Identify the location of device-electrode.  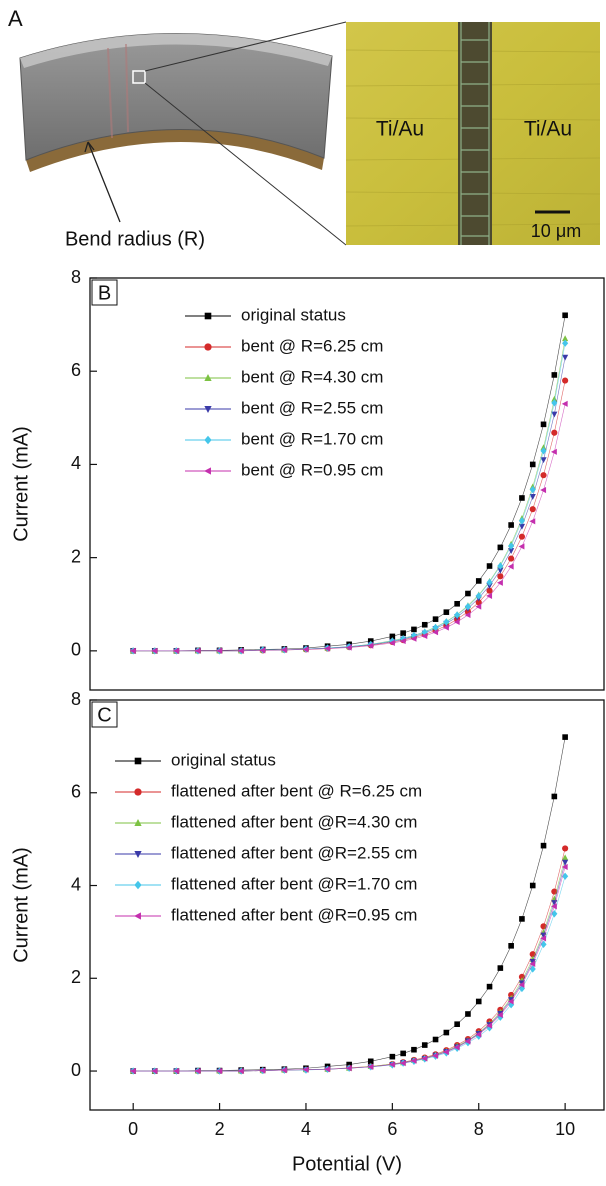
(118, 91).